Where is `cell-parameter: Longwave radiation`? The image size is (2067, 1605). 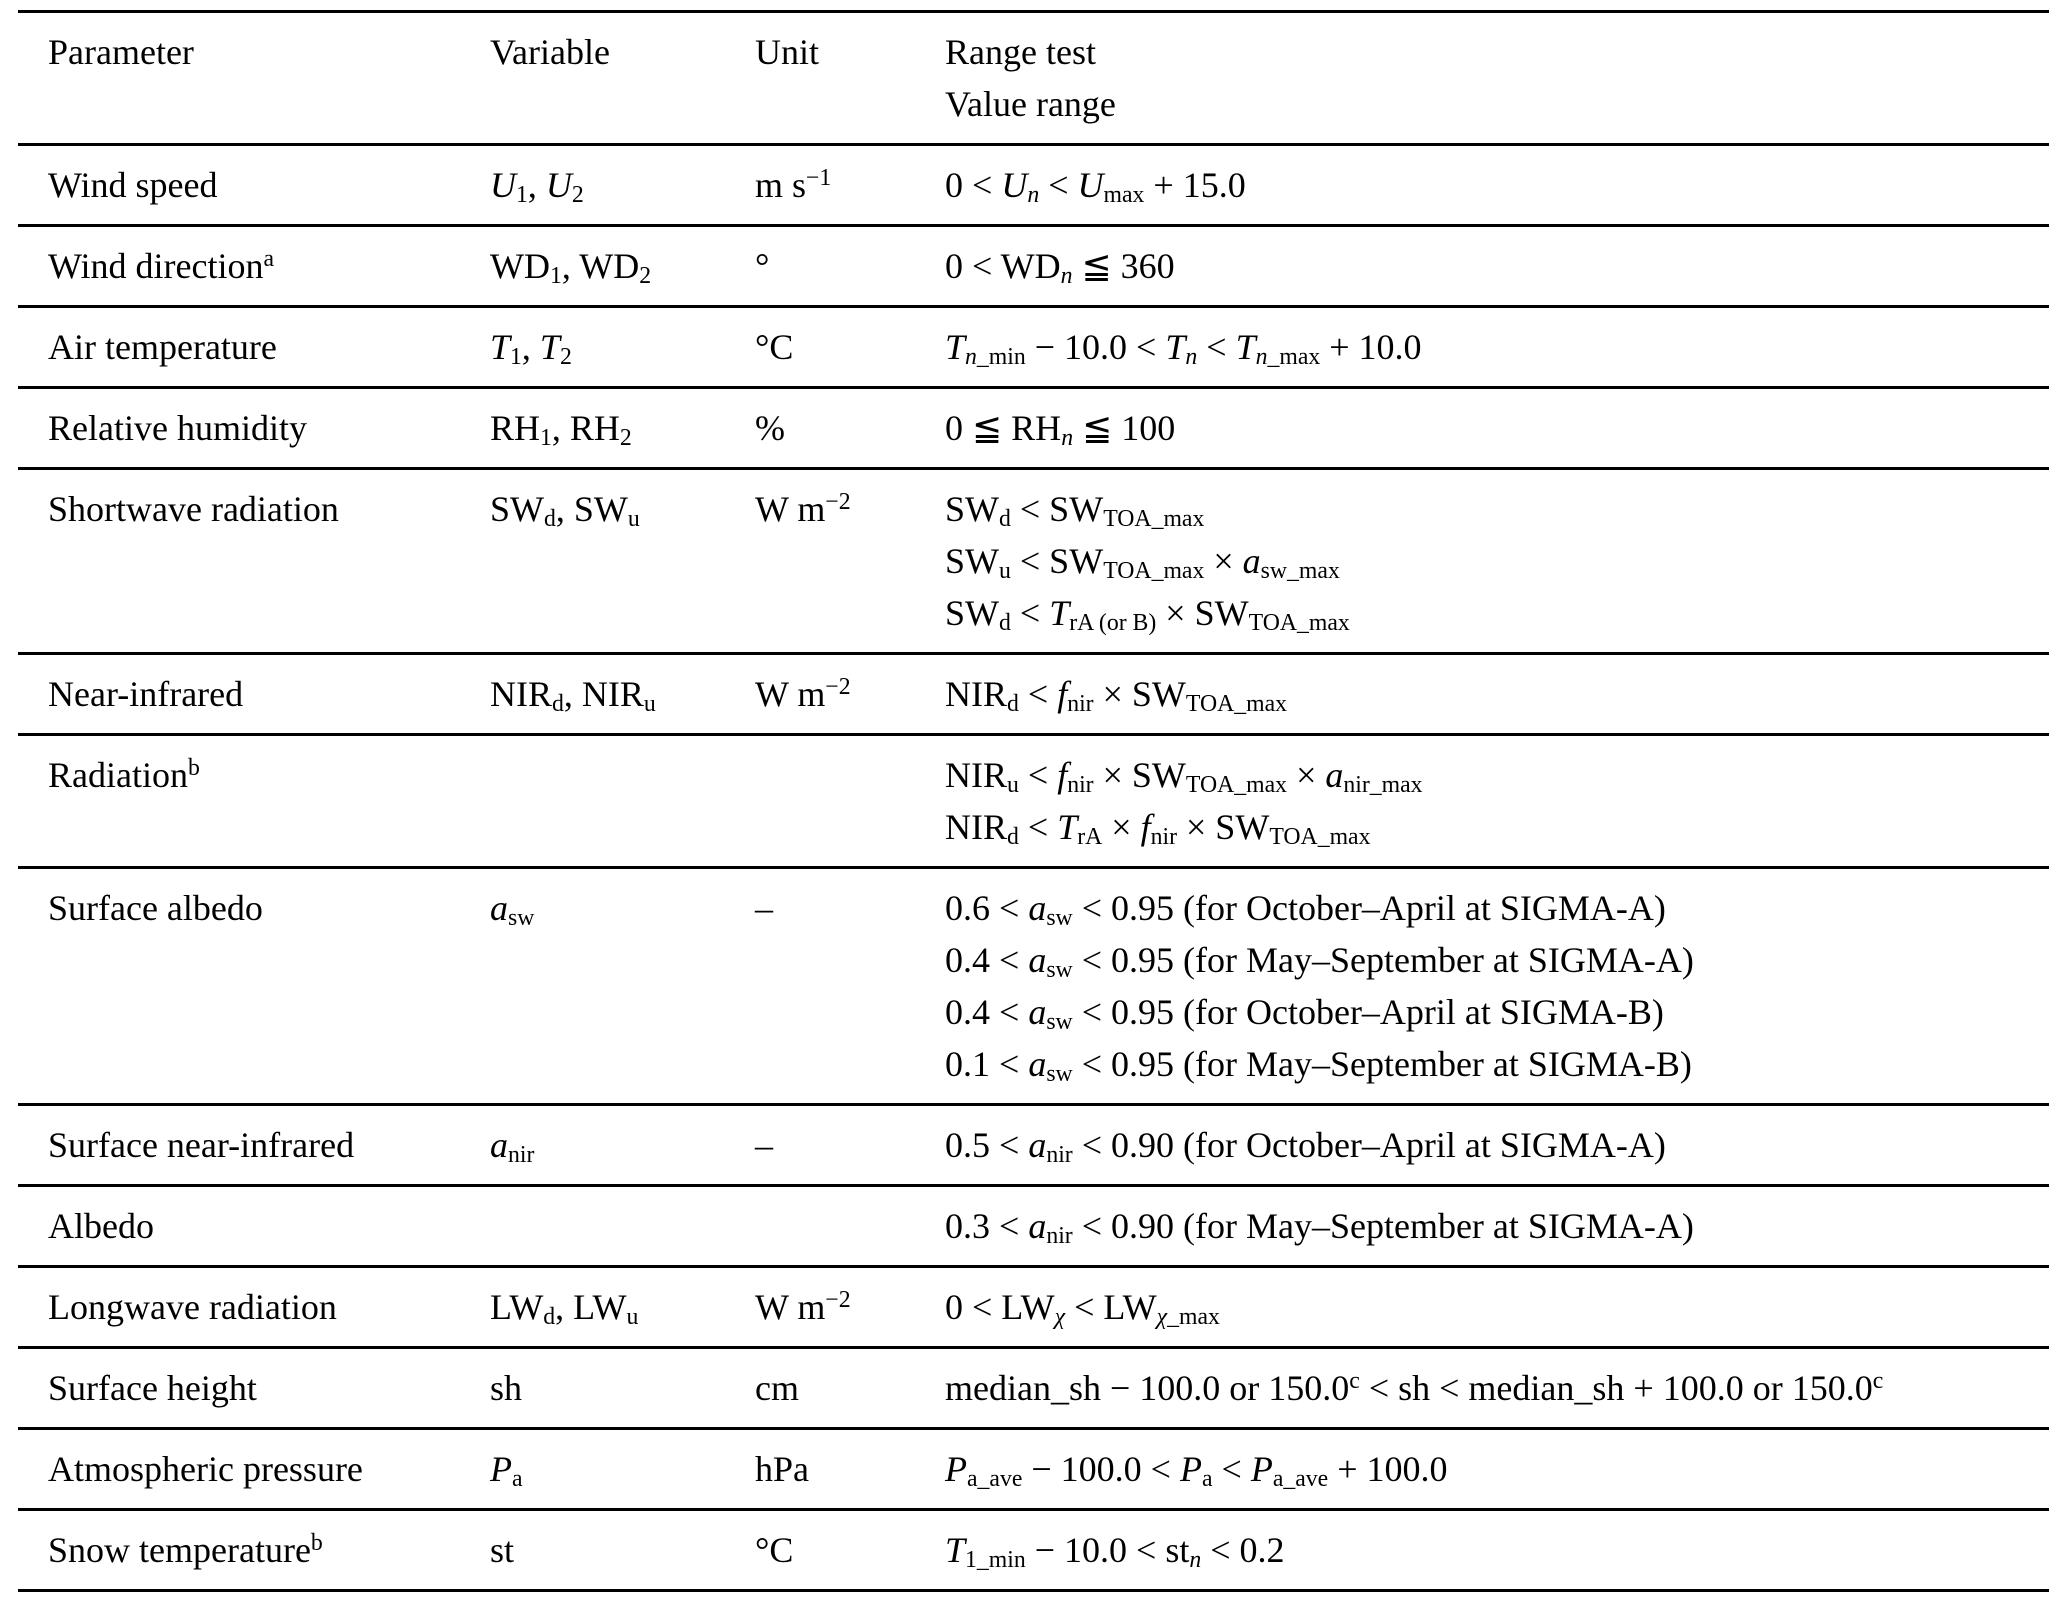
cell-parameter: Longwave radiation is located at coordinates (192, 1307).